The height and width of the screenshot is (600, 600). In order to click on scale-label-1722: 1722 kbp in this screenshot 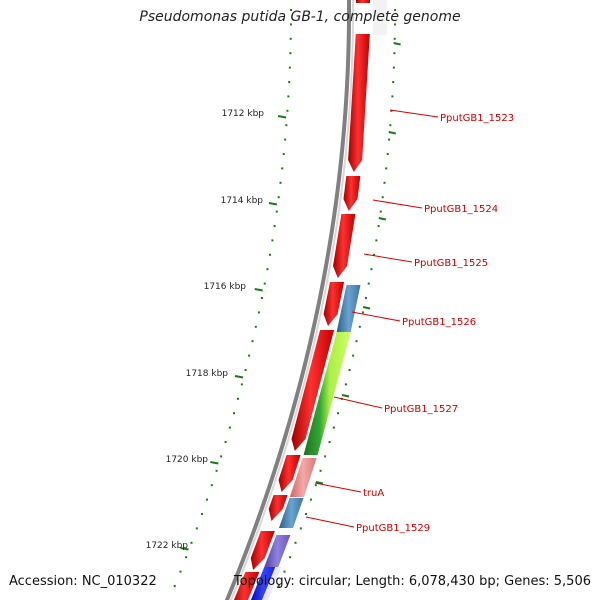, I will do `click(167, 546)`.